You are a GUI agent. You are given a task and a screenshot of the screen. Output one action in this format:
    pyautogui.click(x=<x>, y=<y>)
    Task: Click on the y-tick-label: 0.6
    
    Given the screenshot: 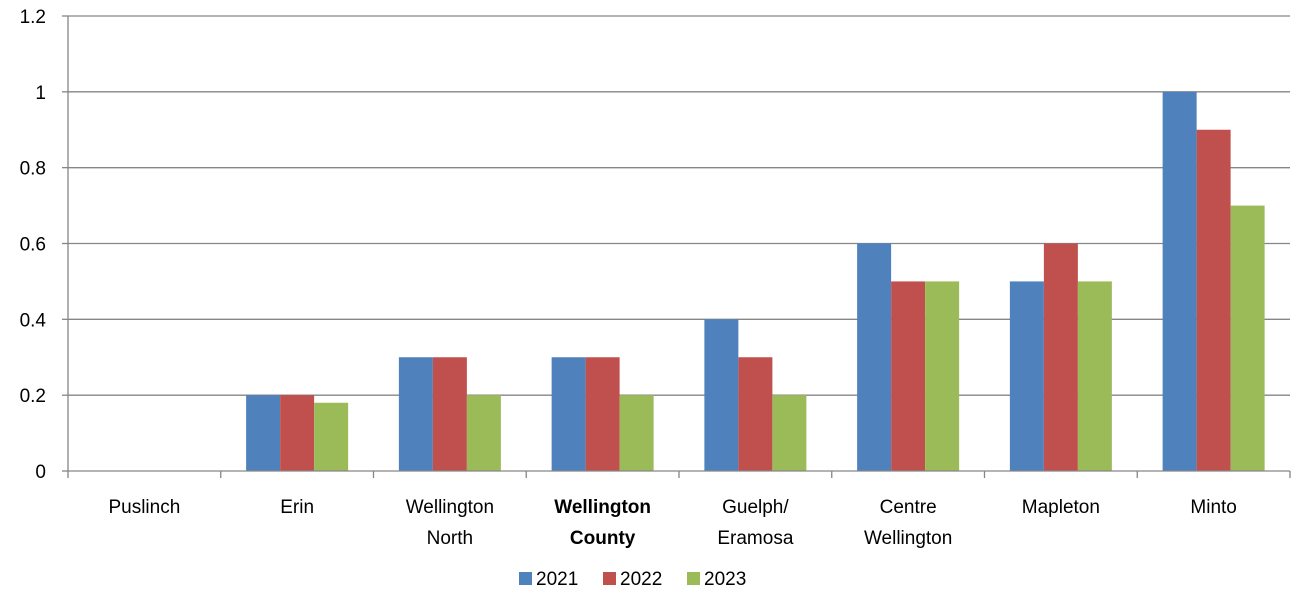 What is the action you would take?
    pyautogui.click(x=33, y=245)
    